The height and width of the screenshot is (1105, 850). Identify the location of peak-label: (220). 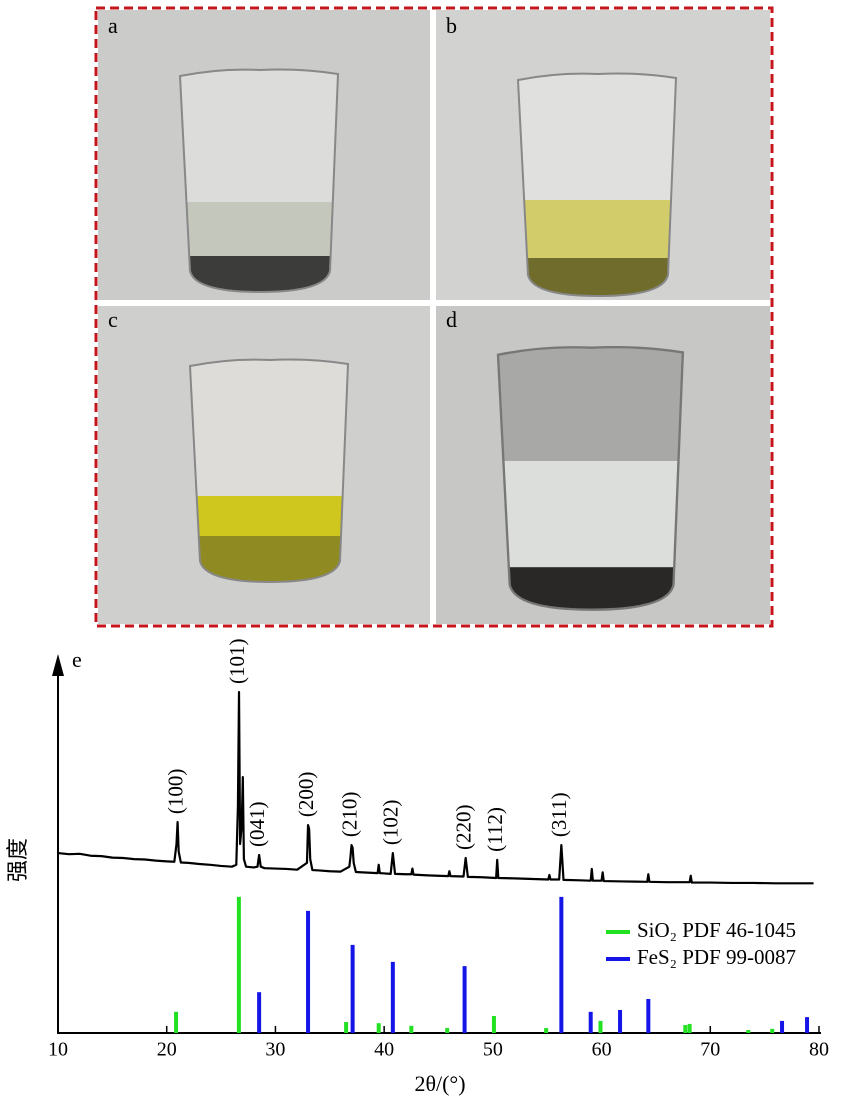
(463, 827).